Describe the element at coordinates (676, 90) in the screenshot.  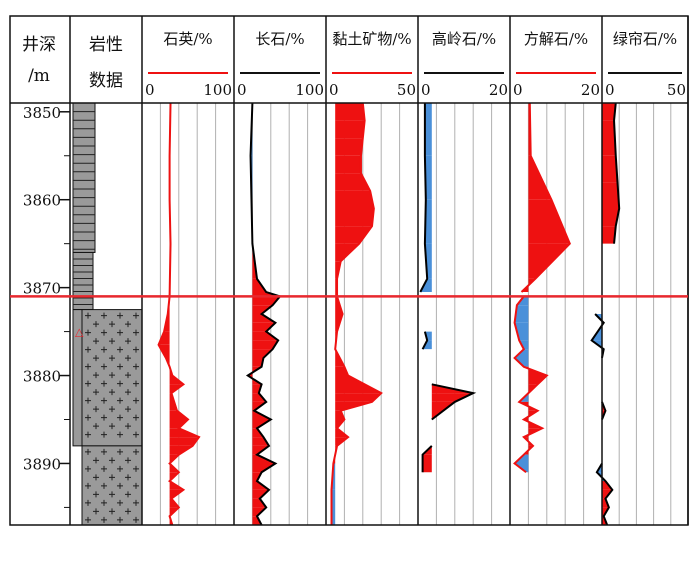
I see `track-5-max-label: 50` at that location.